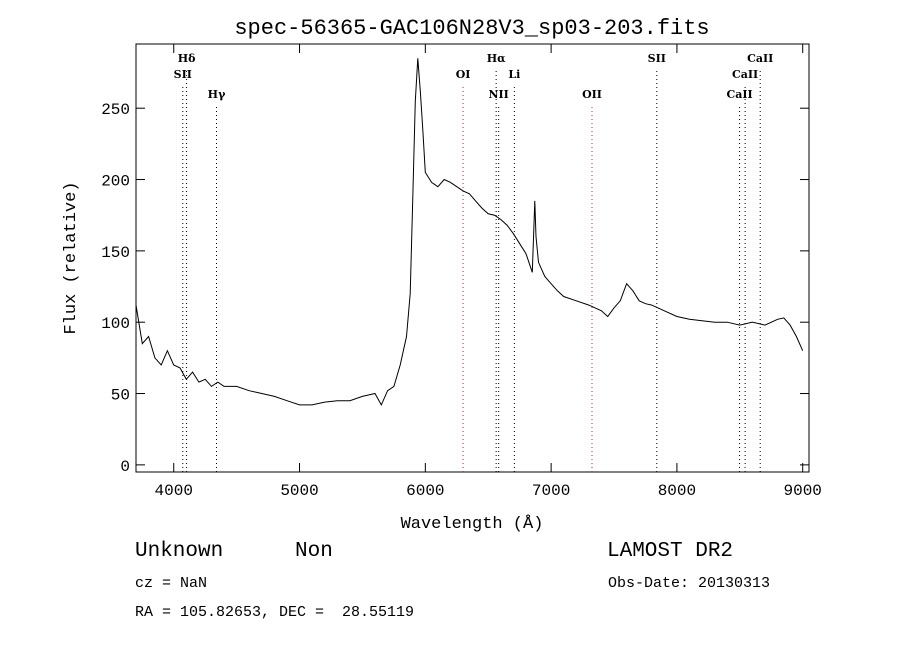  What do you see at coordinates (496, 58) in the screenshot?
I see `line-marker-label: Hα` at bounding box center [496, 58].